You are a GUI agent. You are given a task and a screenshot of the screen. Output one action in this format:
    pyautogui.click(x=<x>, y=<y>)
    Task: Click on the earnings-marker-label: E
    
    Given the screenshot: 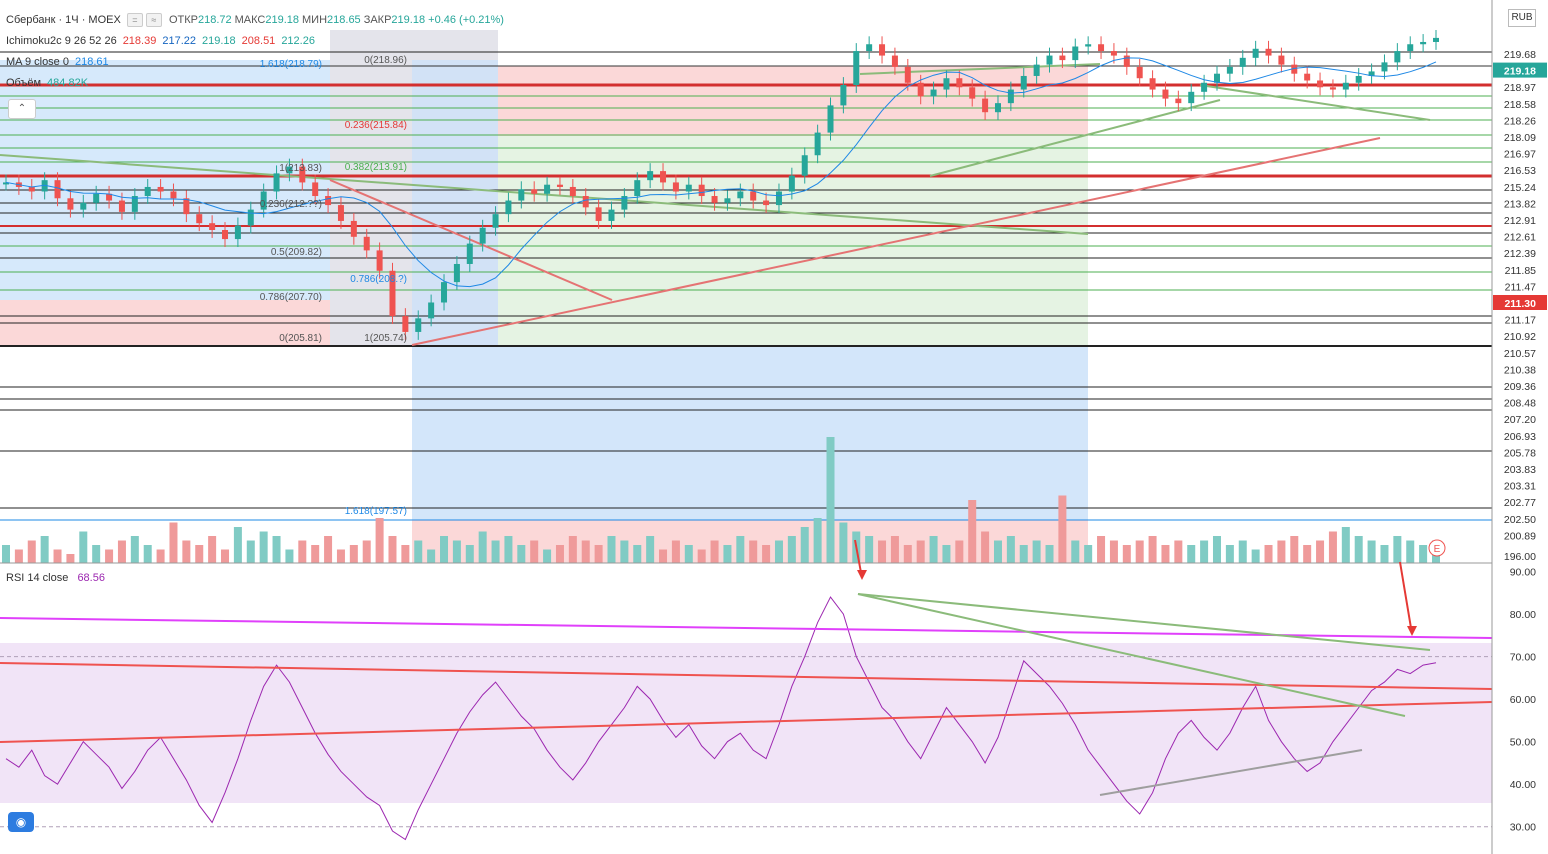 What is the action you would take?
    pyautogui.click(x=1437, y=549)
    